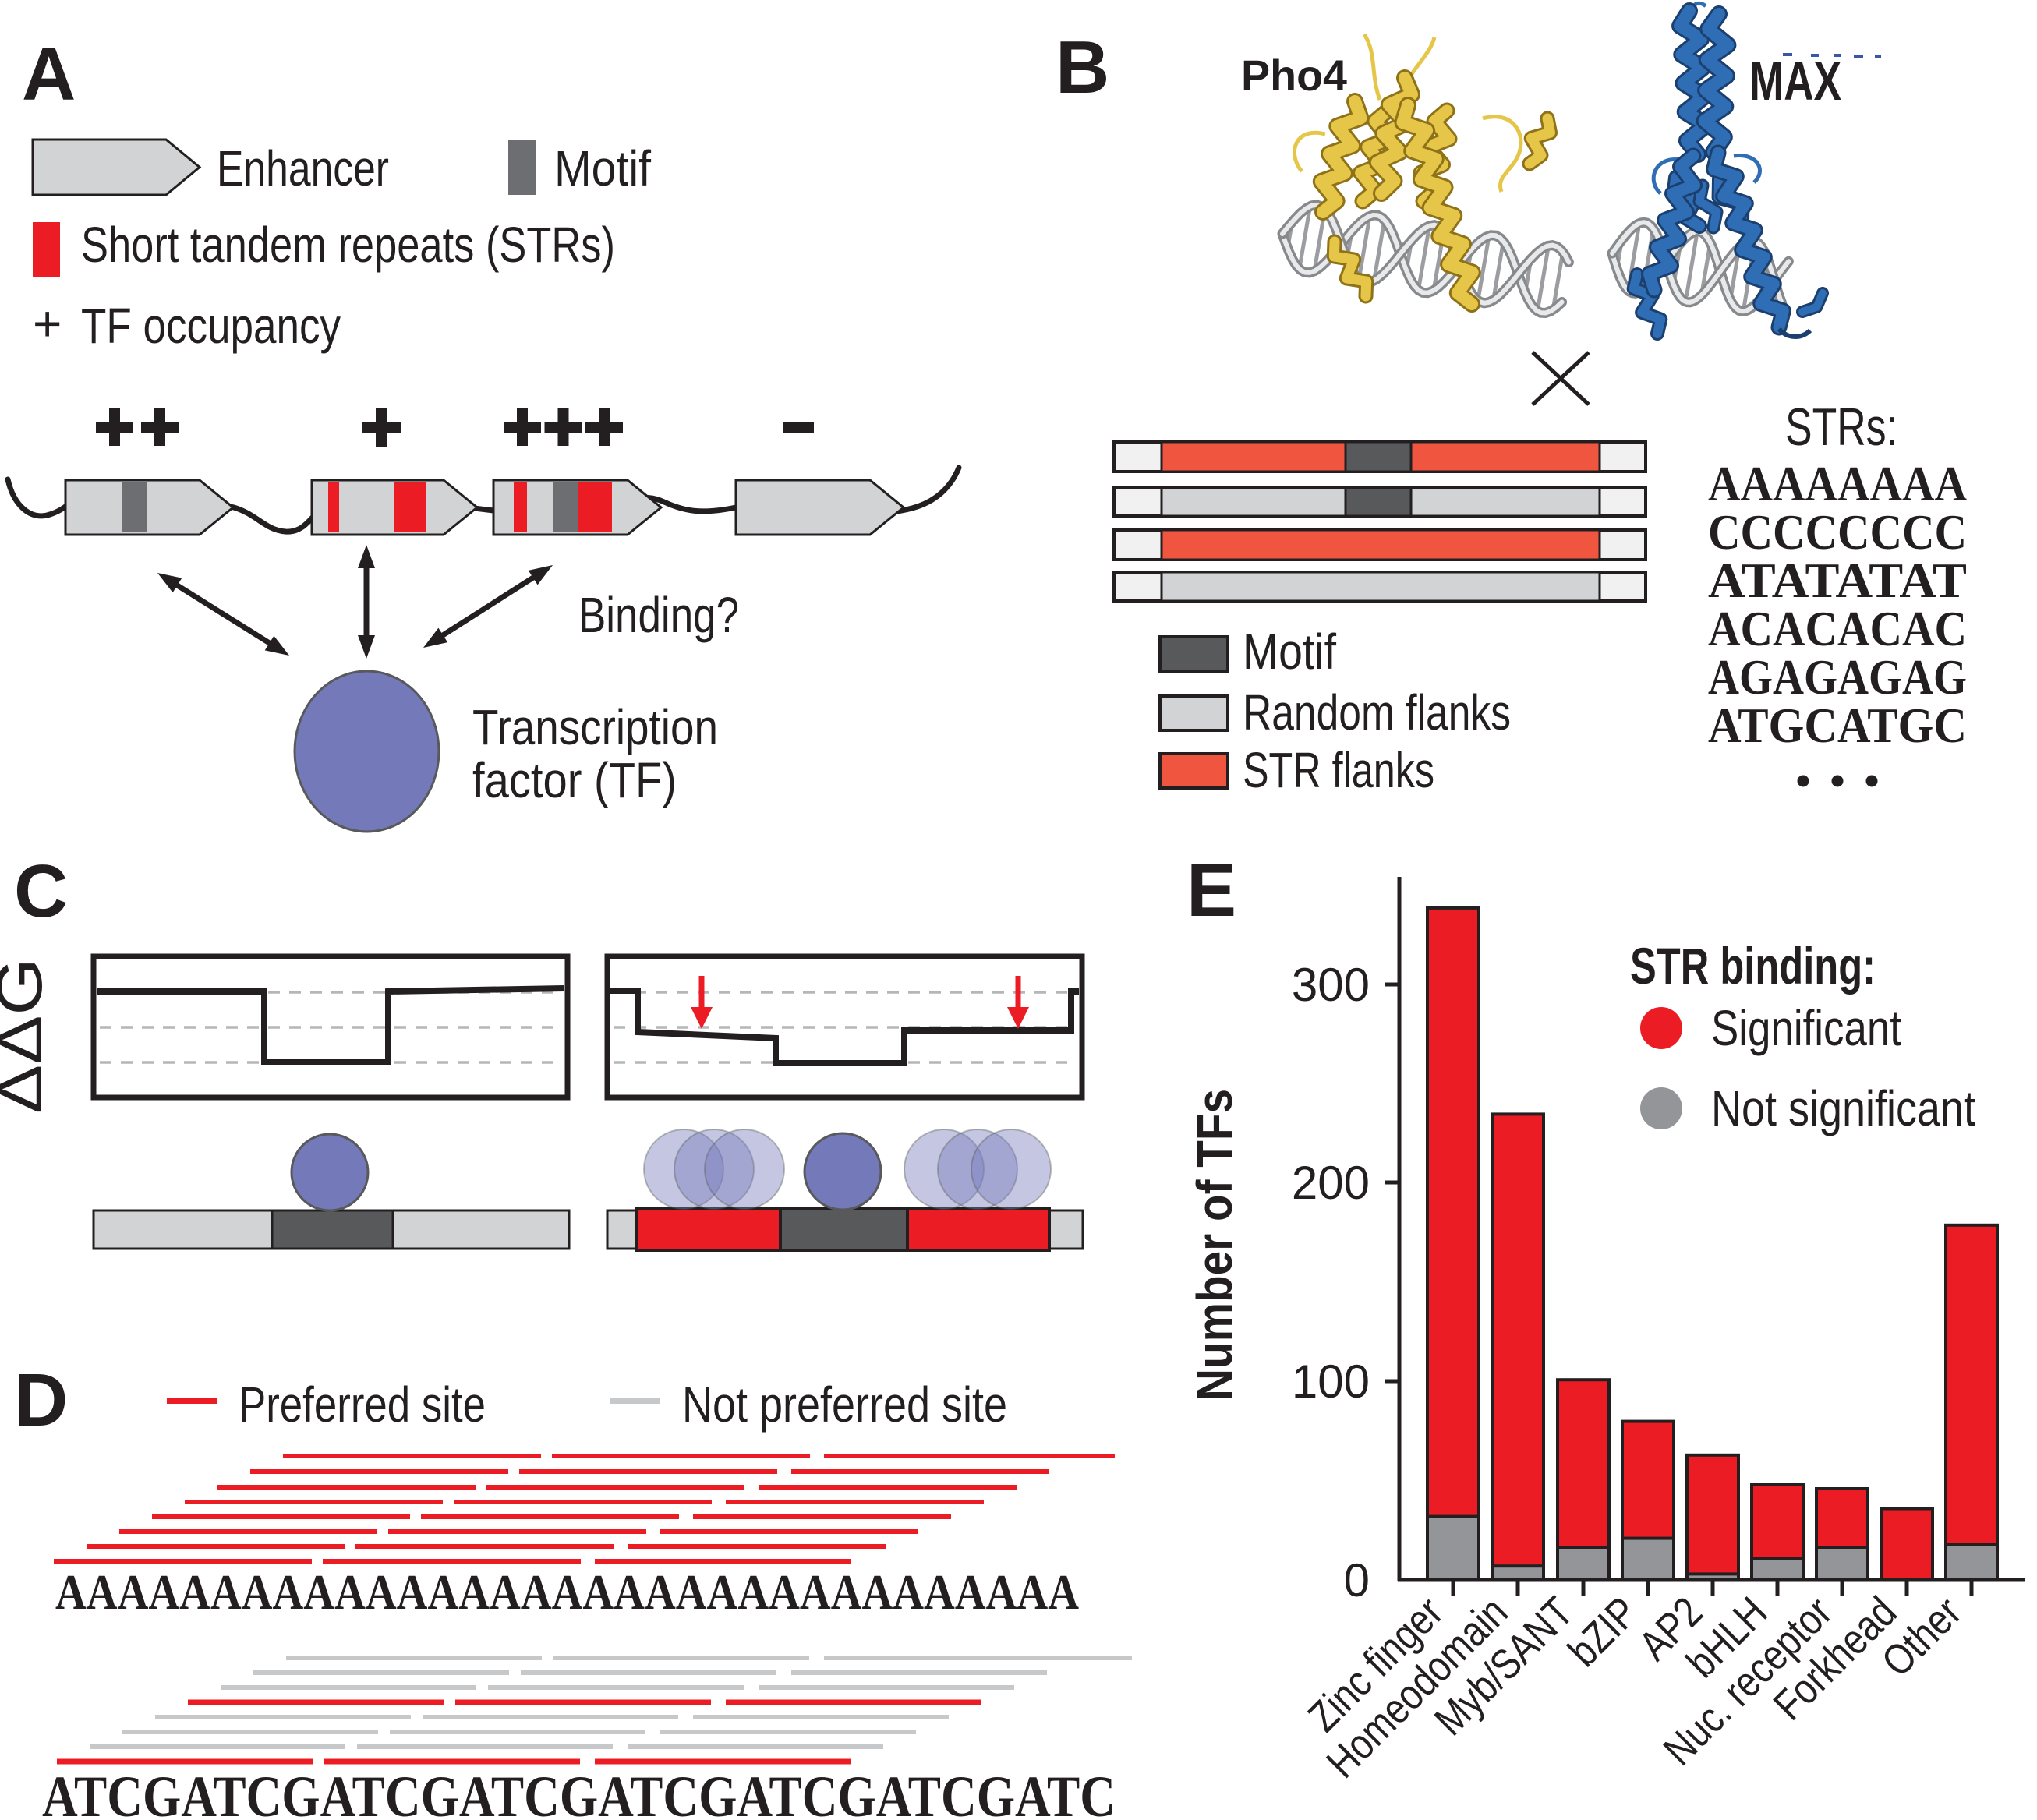  I want to click on svg-text:AAAAAAAAAAAAAAAAAAAAAAAAAAAAAA: AAAAAAAAAAAAAAAAAAAAAAAAAAAAAAAAA, so click(567, 1592).